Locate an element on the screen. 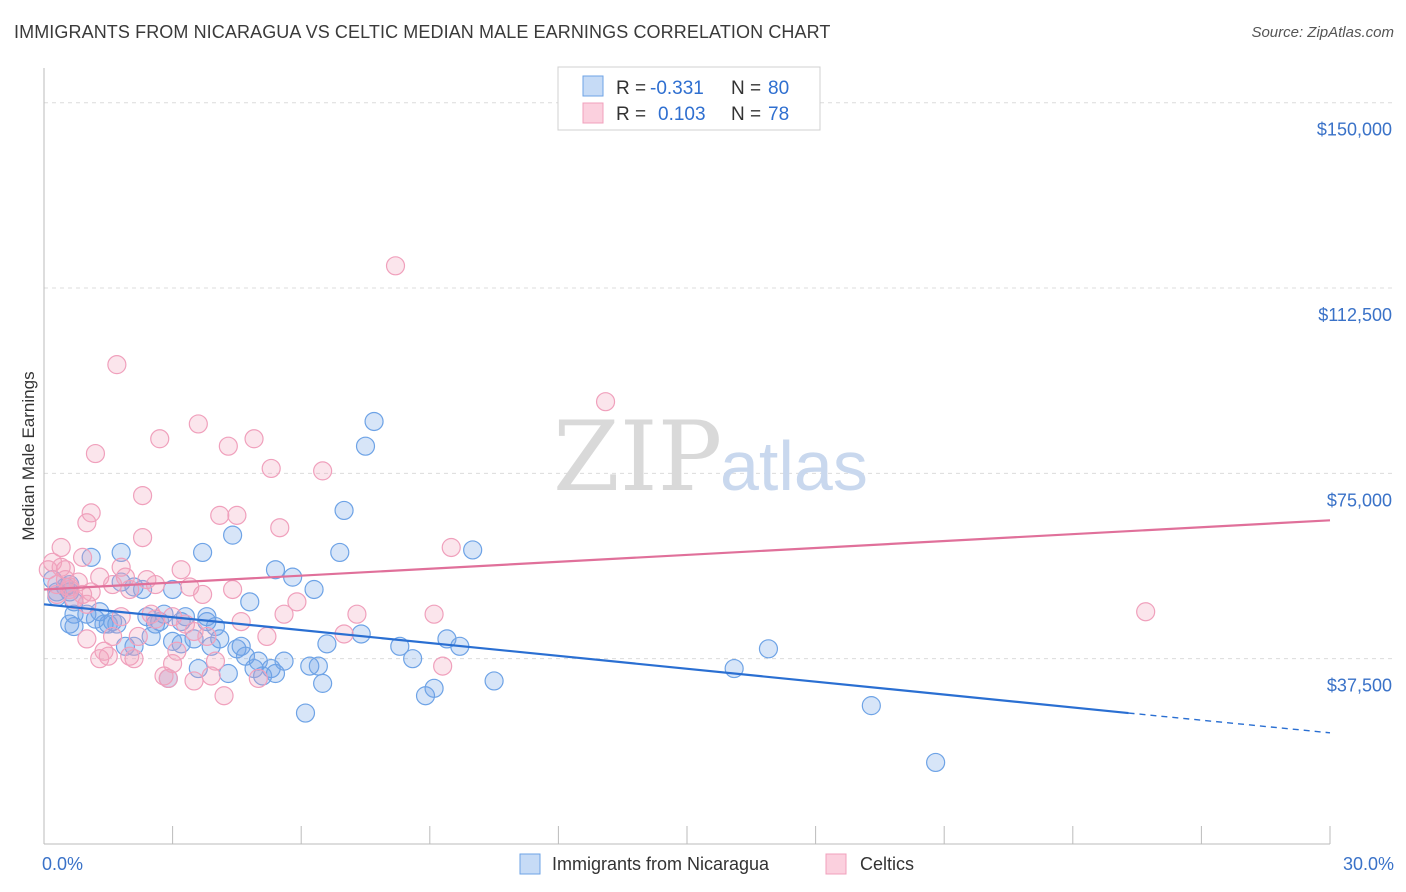 The image size is (1406, 892). y-axis-label: Median Male Earnings is located at coordinates (28, 455).